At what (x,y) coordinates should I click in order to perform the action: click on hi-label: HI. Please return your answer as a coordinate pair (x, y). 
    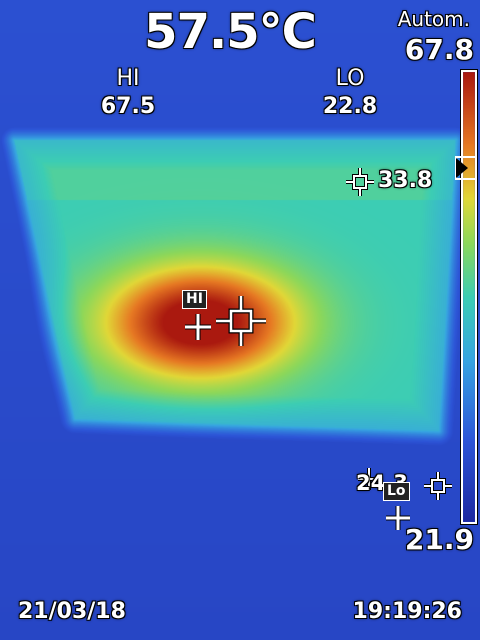
    Looking at the image, I should click on (128, 78).